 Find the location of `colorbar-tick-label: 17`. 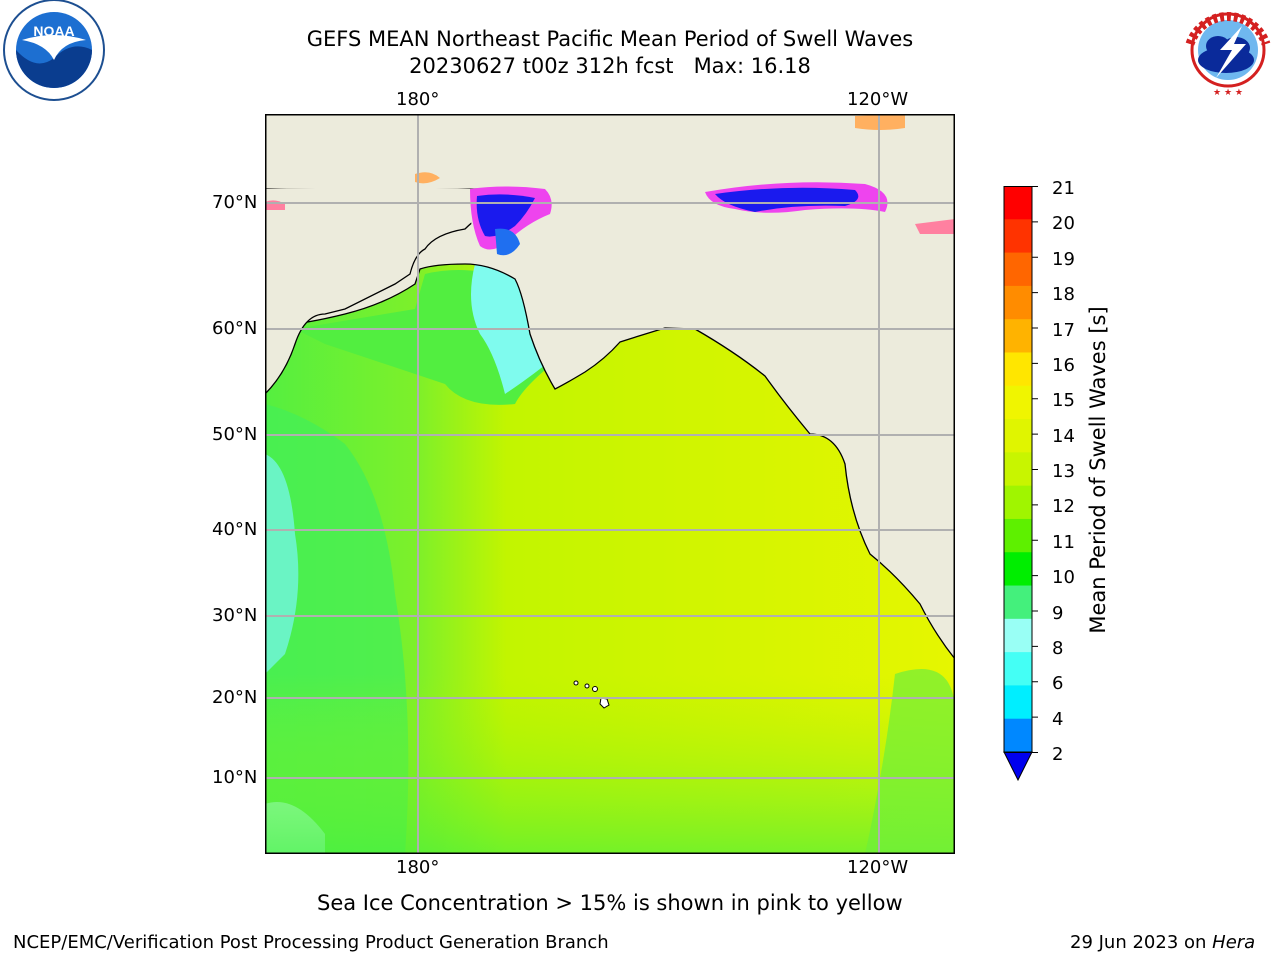

colorbar-tick-label: 17 is located at coordinates (1063, 330).